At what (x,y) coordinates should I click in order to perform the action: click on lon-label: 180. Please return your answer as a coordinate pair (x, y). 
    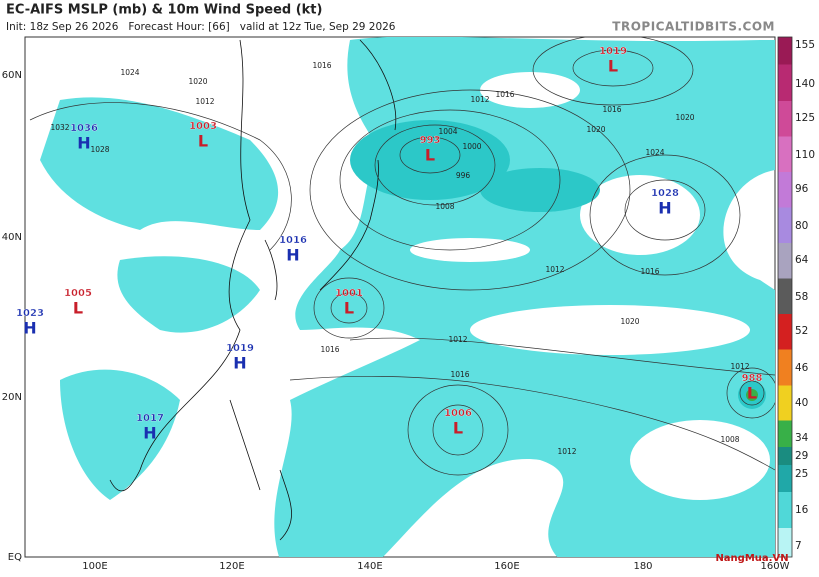
    Looking at the image, I should click on (642, 566).